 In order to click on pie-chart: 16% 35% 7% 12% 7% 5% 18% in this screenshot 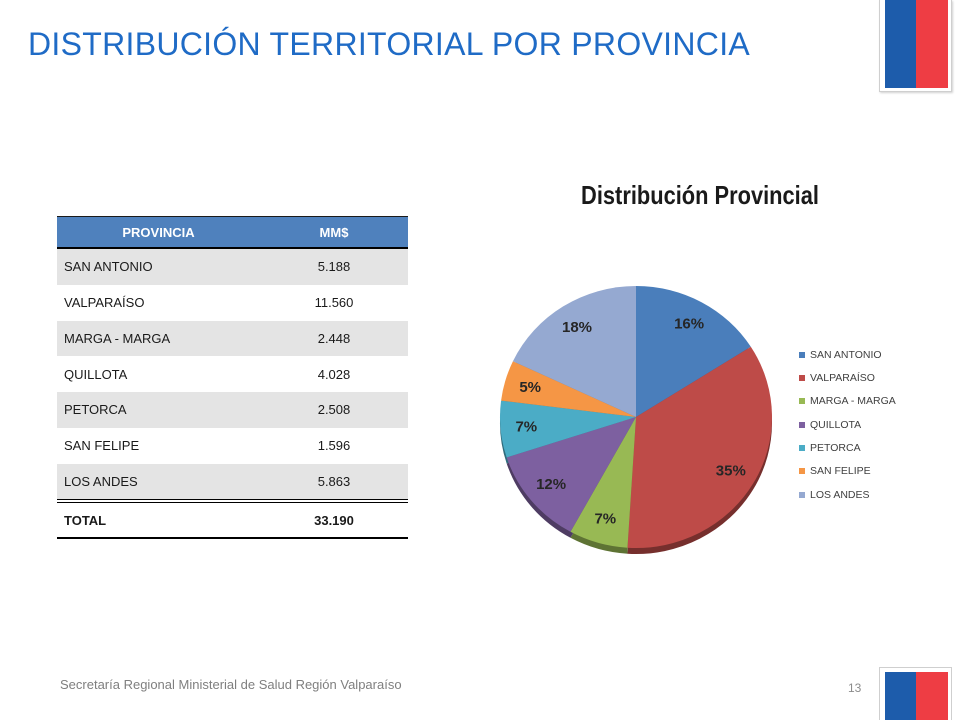, I will do `click(635, 420)`.